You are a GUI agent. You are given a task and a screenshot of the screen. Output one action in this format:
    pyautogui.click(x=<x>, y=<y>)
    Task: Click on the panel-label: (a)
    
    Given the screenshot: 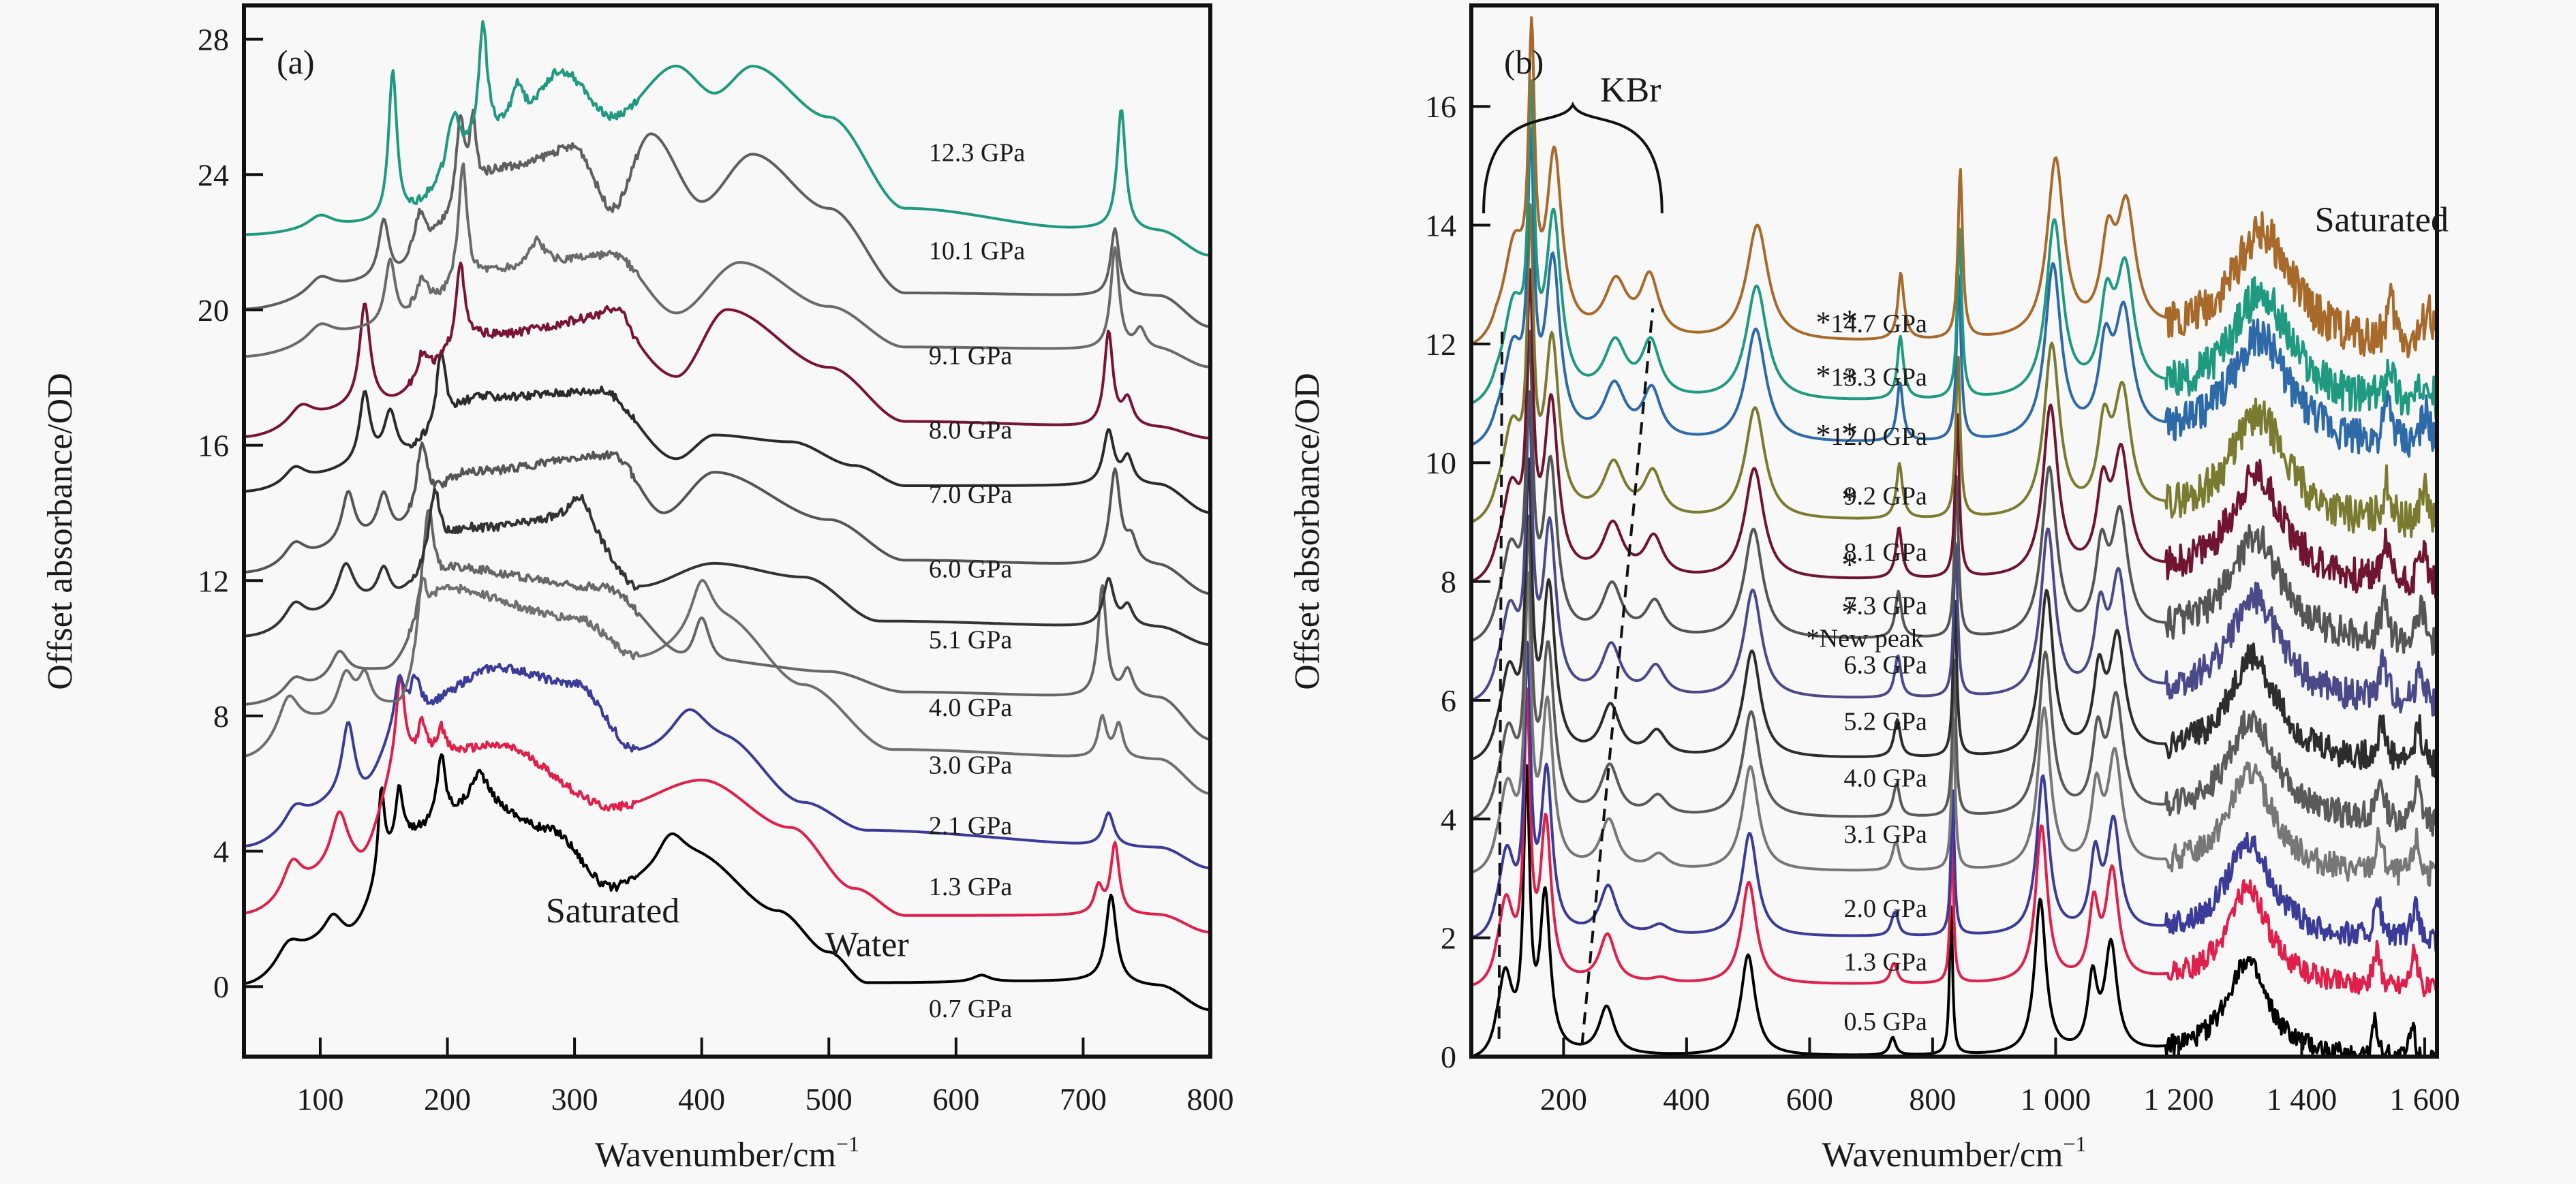 What is the action you would take?
    pyautogui.click(x=296, y=62)
    